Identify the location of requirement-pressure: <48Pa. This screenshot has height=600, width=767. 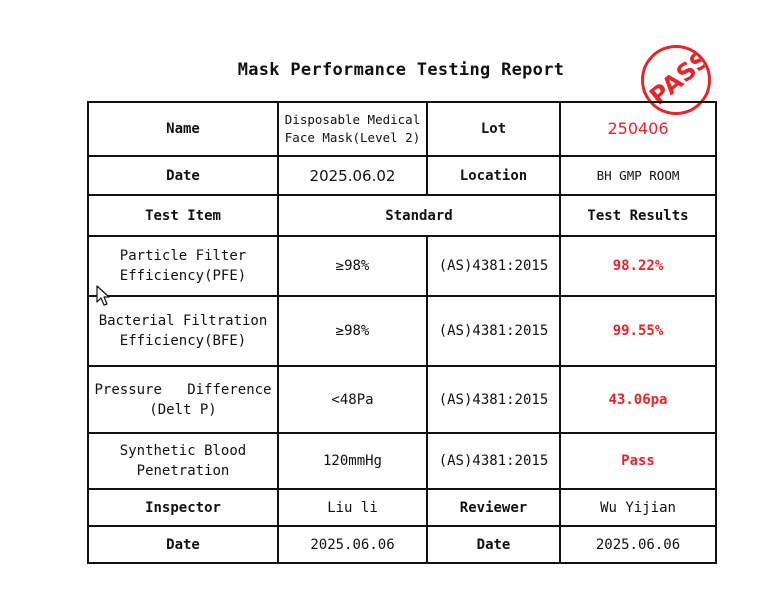
(352, 399).